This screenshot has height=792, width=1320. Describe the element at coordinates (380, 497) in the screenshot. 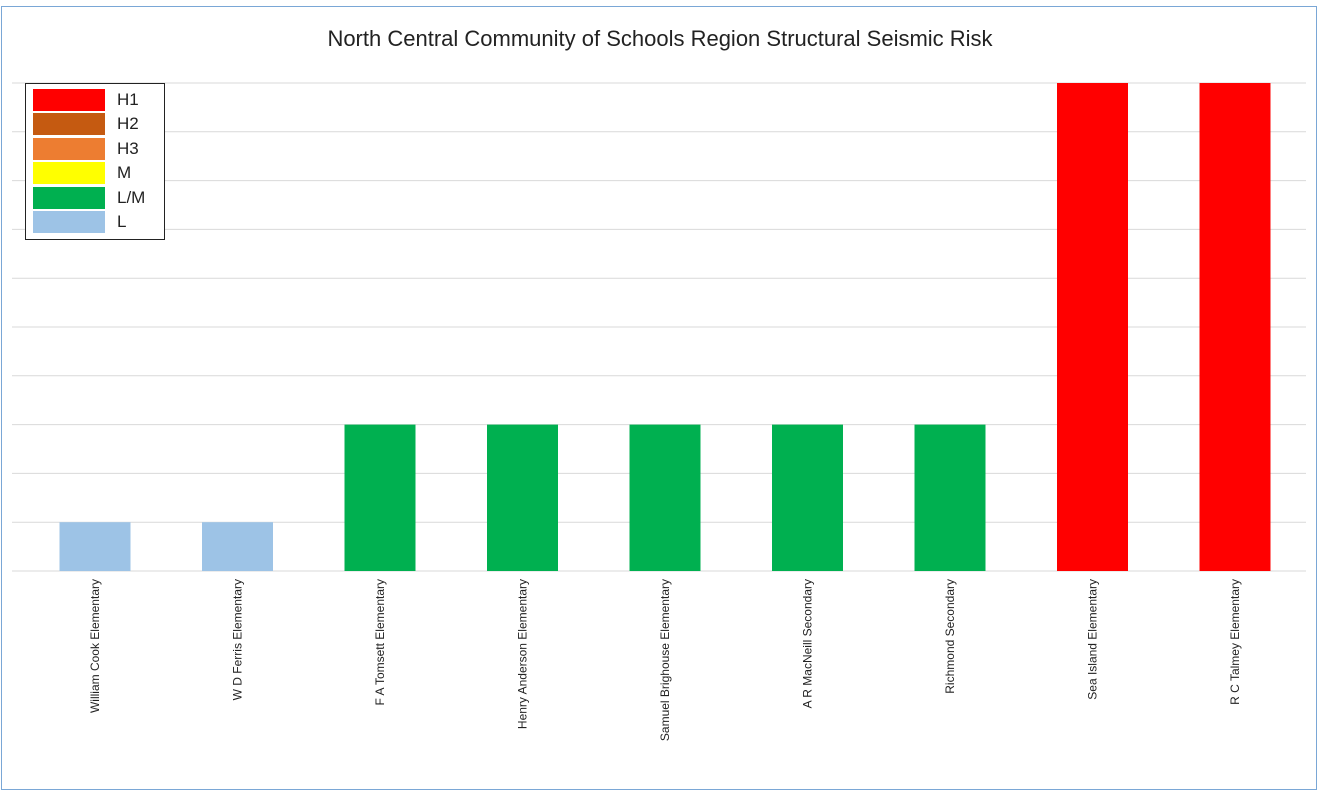

I see `bar-f-a-tomsett-elementary` at that location.